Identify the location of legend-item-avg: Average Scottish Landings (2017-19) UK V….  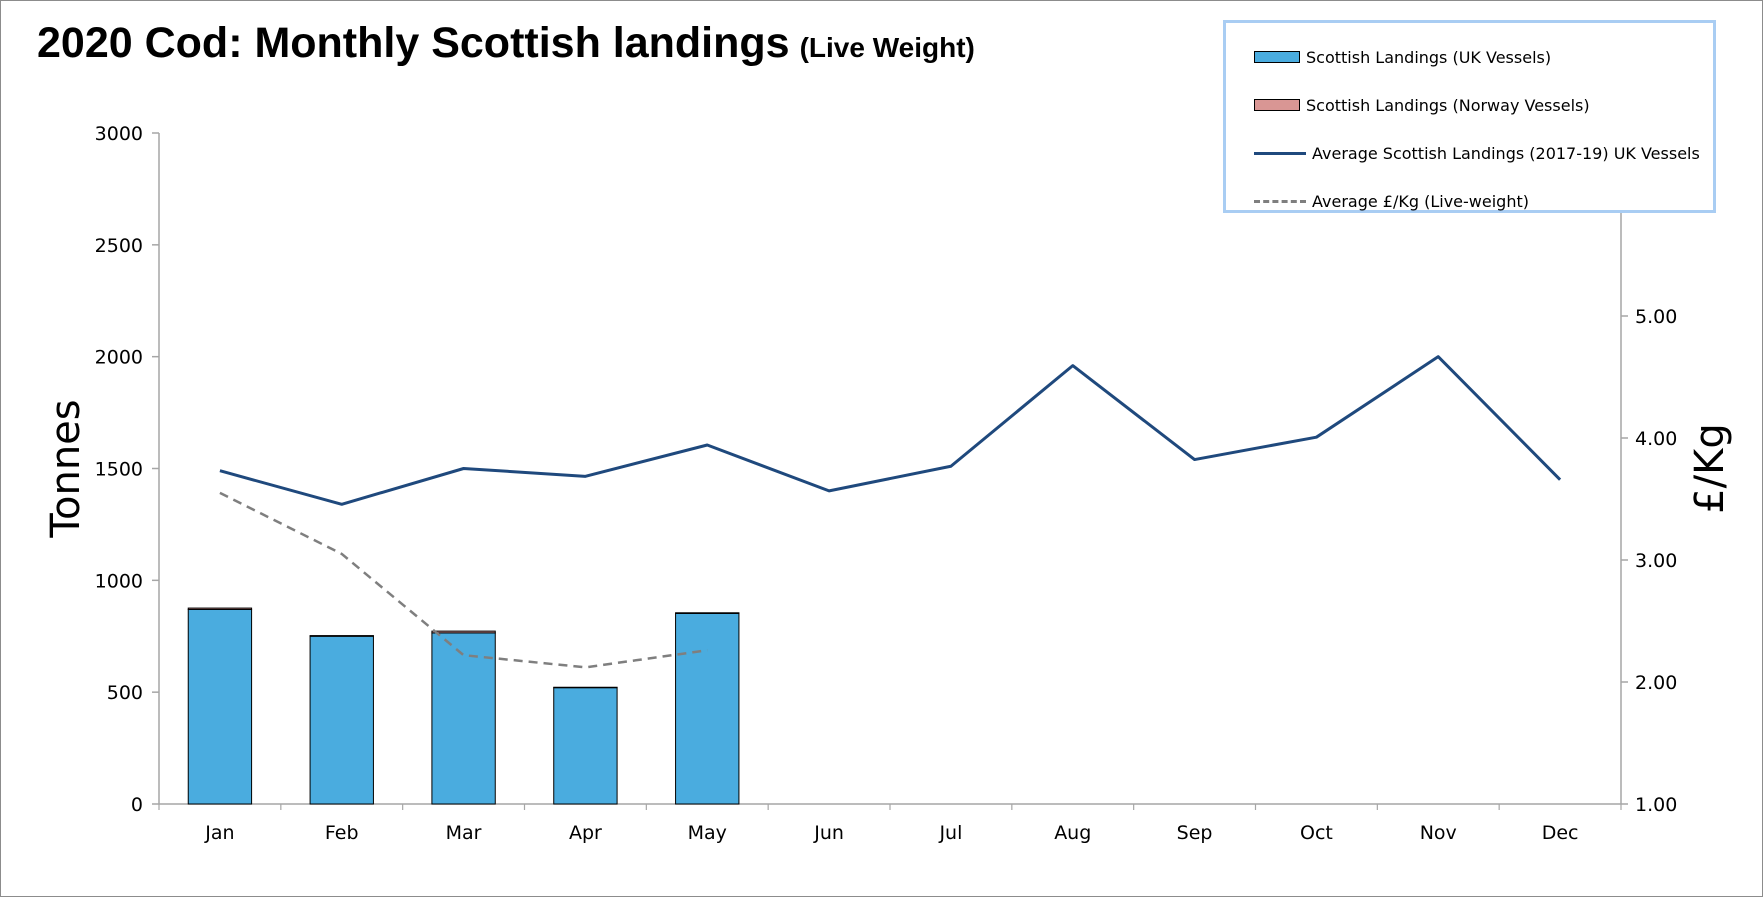
(1477, 153).